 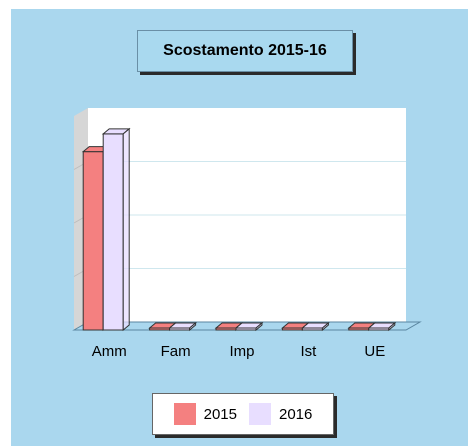 I want to click on x-tick-label-amm: Amm, so click(x=109, y=351).